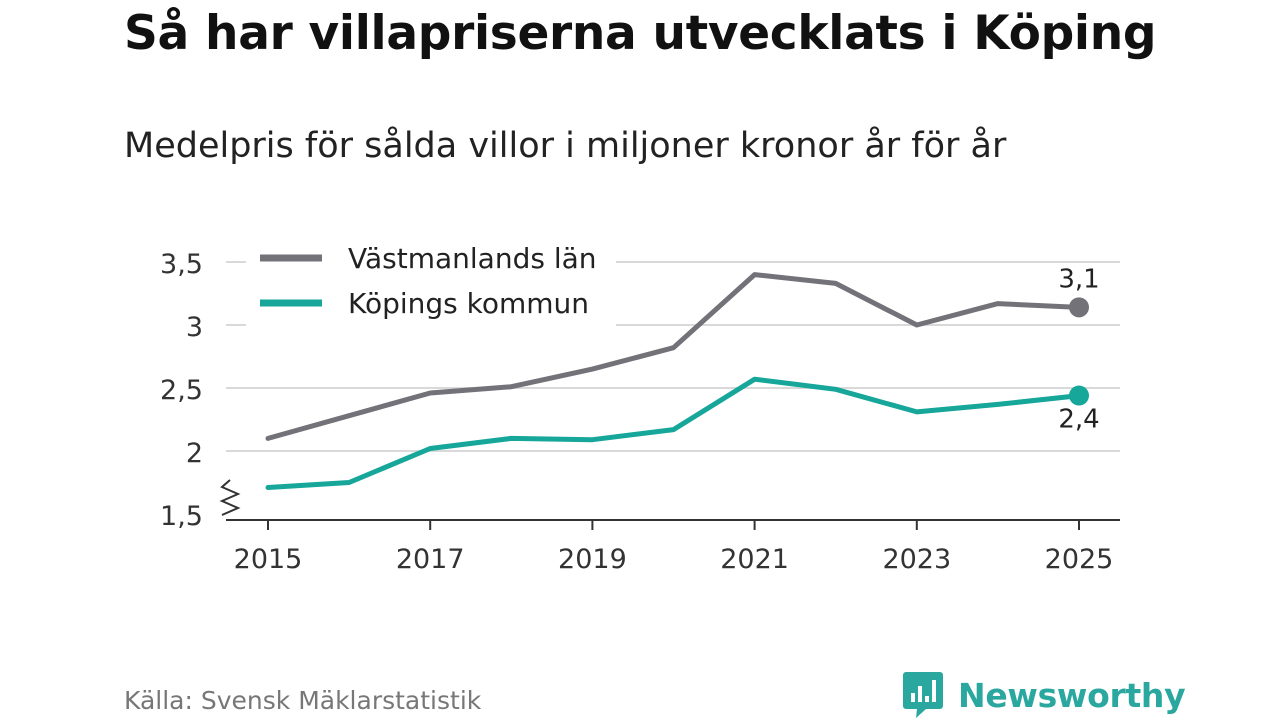 The image size is (1280, 720). Describe the element at coordinates (592, 559) in the screenshot. I see `x-tick-label: 2019` at that location.